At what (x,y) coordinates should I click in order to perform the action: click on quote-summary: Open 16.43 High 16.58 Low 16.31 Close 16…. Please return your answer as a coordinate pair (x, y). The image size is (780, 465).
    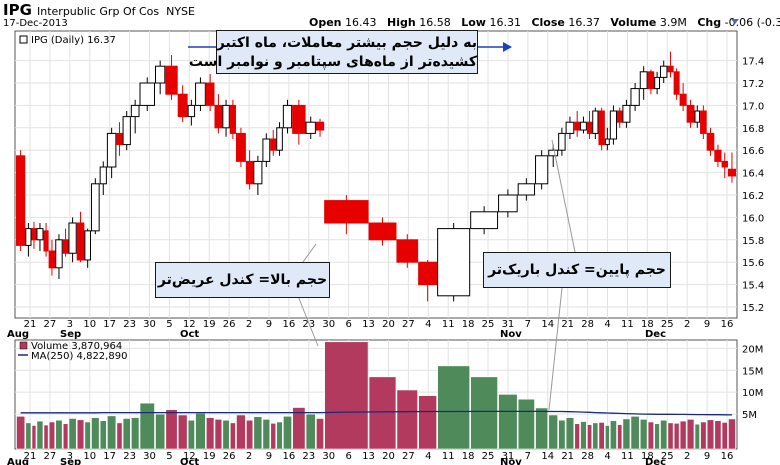
    Looking at the image, I should click on (544, 22).